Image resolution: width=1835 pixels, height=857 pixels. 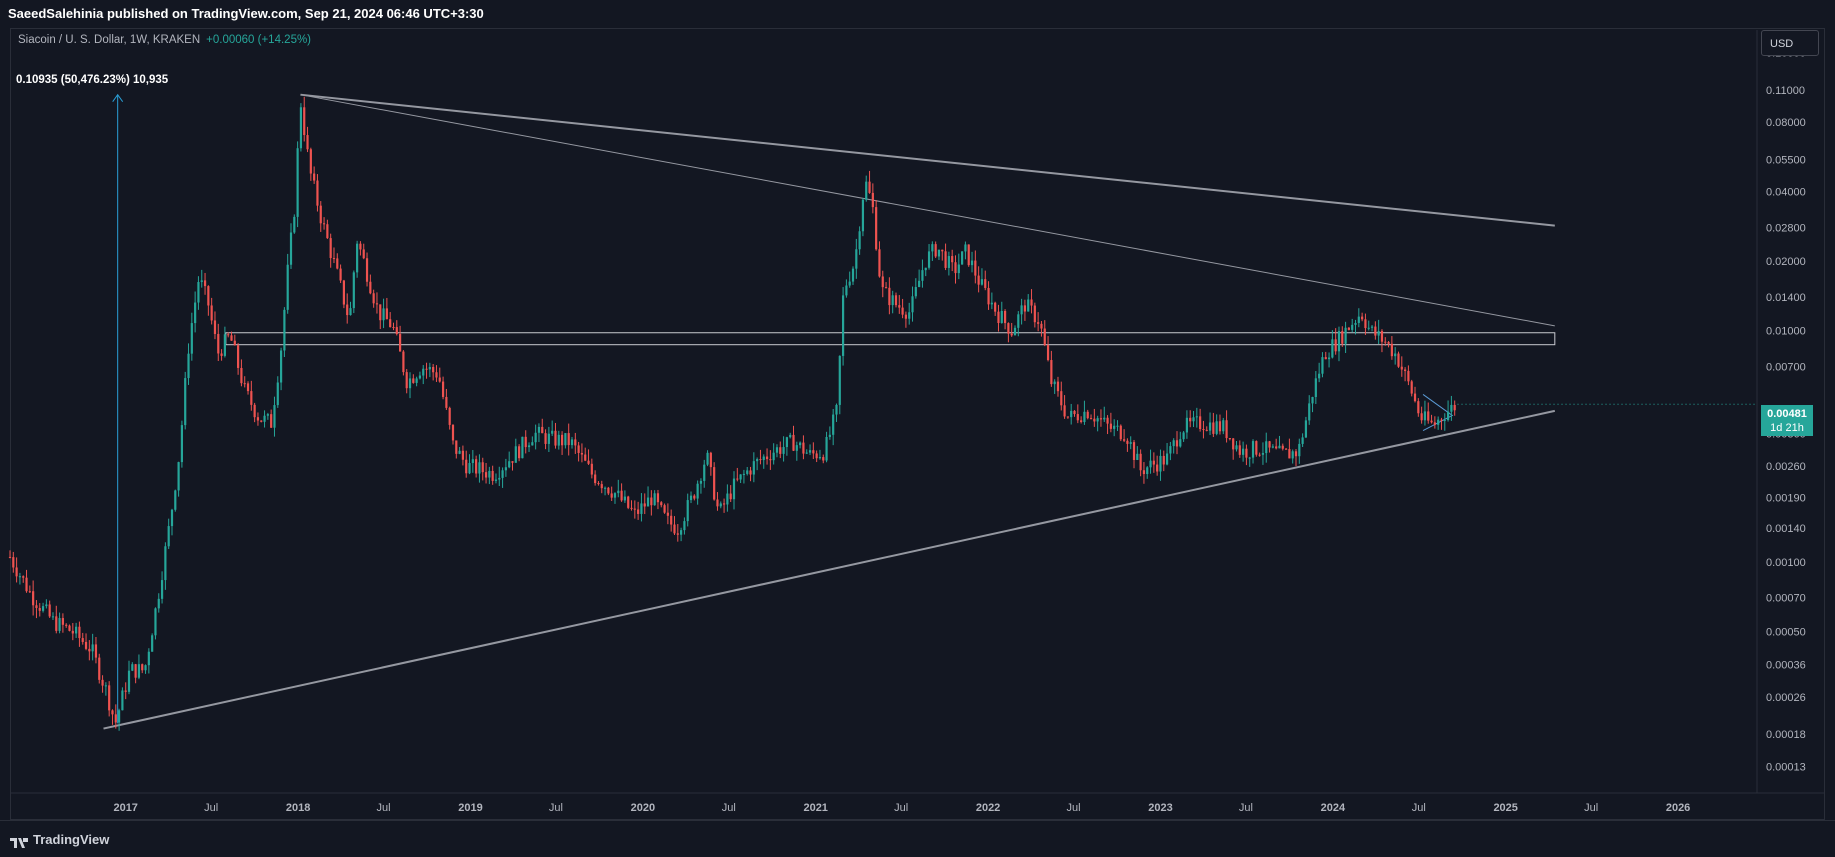 I want to click on footer-bar, so click(x=917, y=838).